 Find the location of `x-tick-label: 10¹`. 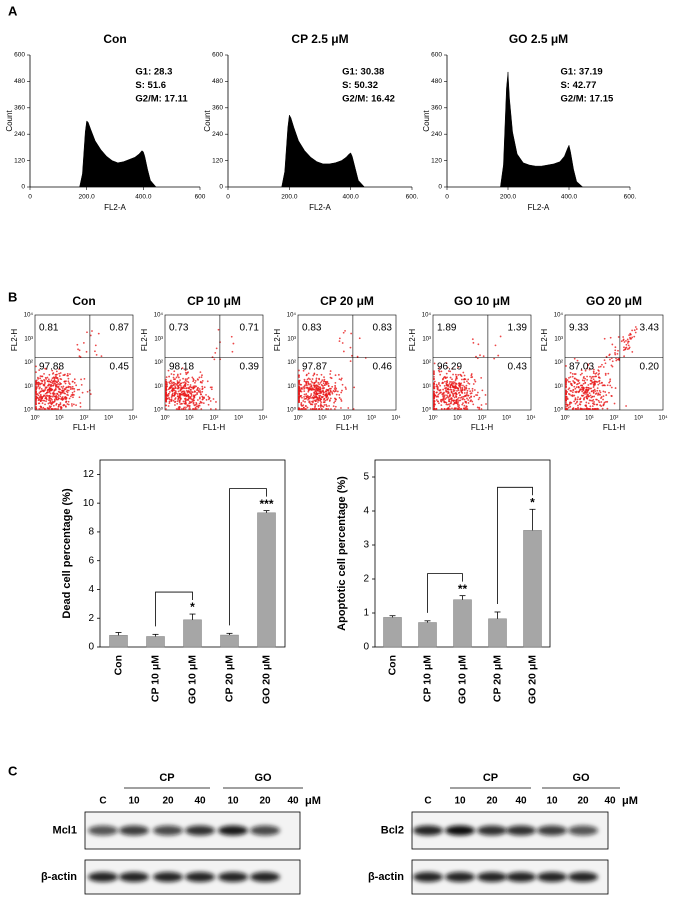

x-tick-label: 10¹ is located at coordinates (59, 419).